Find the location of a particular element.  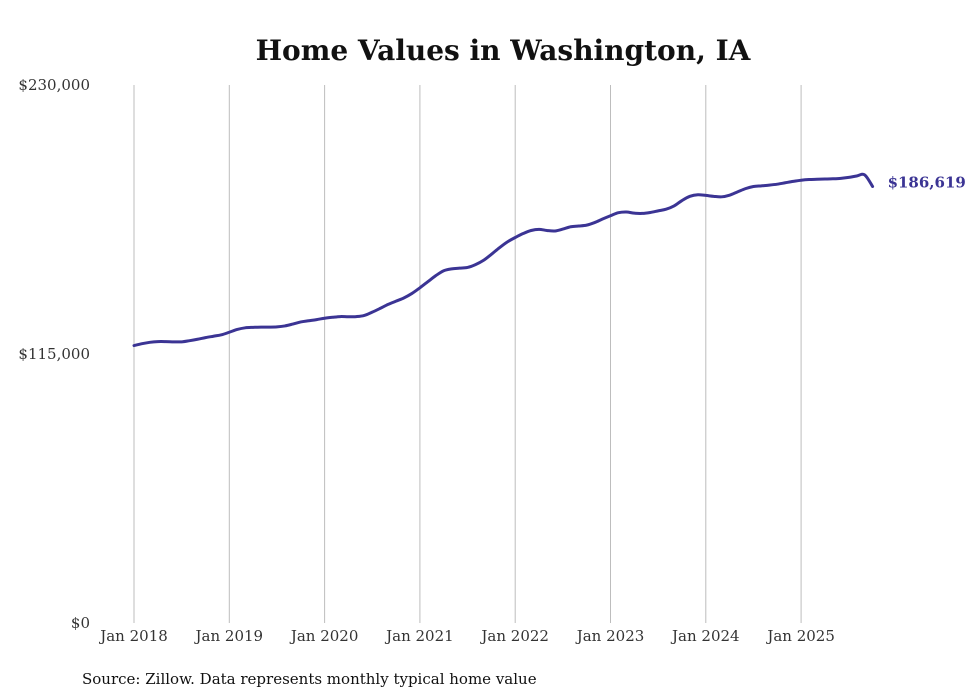

x-tick-label: Jan 2019 is located at coordinates (229, 636).